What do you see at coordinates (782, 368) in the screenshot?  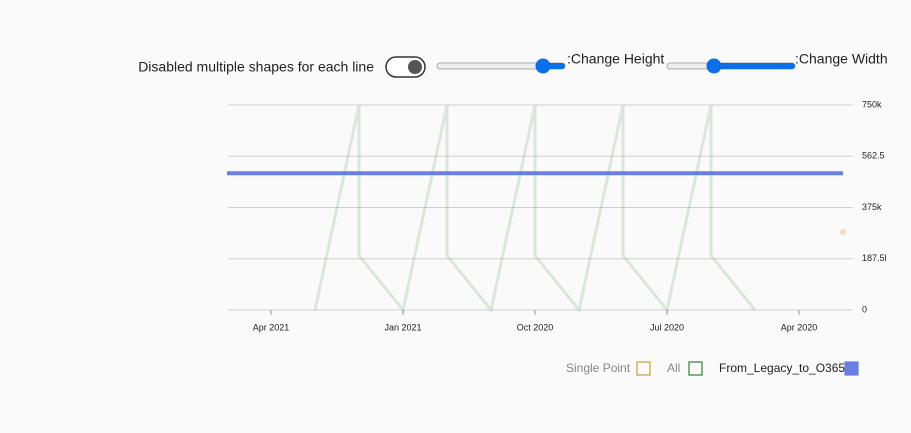 I see `legend-label: From_Legacy_to_O365` at bounding box center [782, 368].